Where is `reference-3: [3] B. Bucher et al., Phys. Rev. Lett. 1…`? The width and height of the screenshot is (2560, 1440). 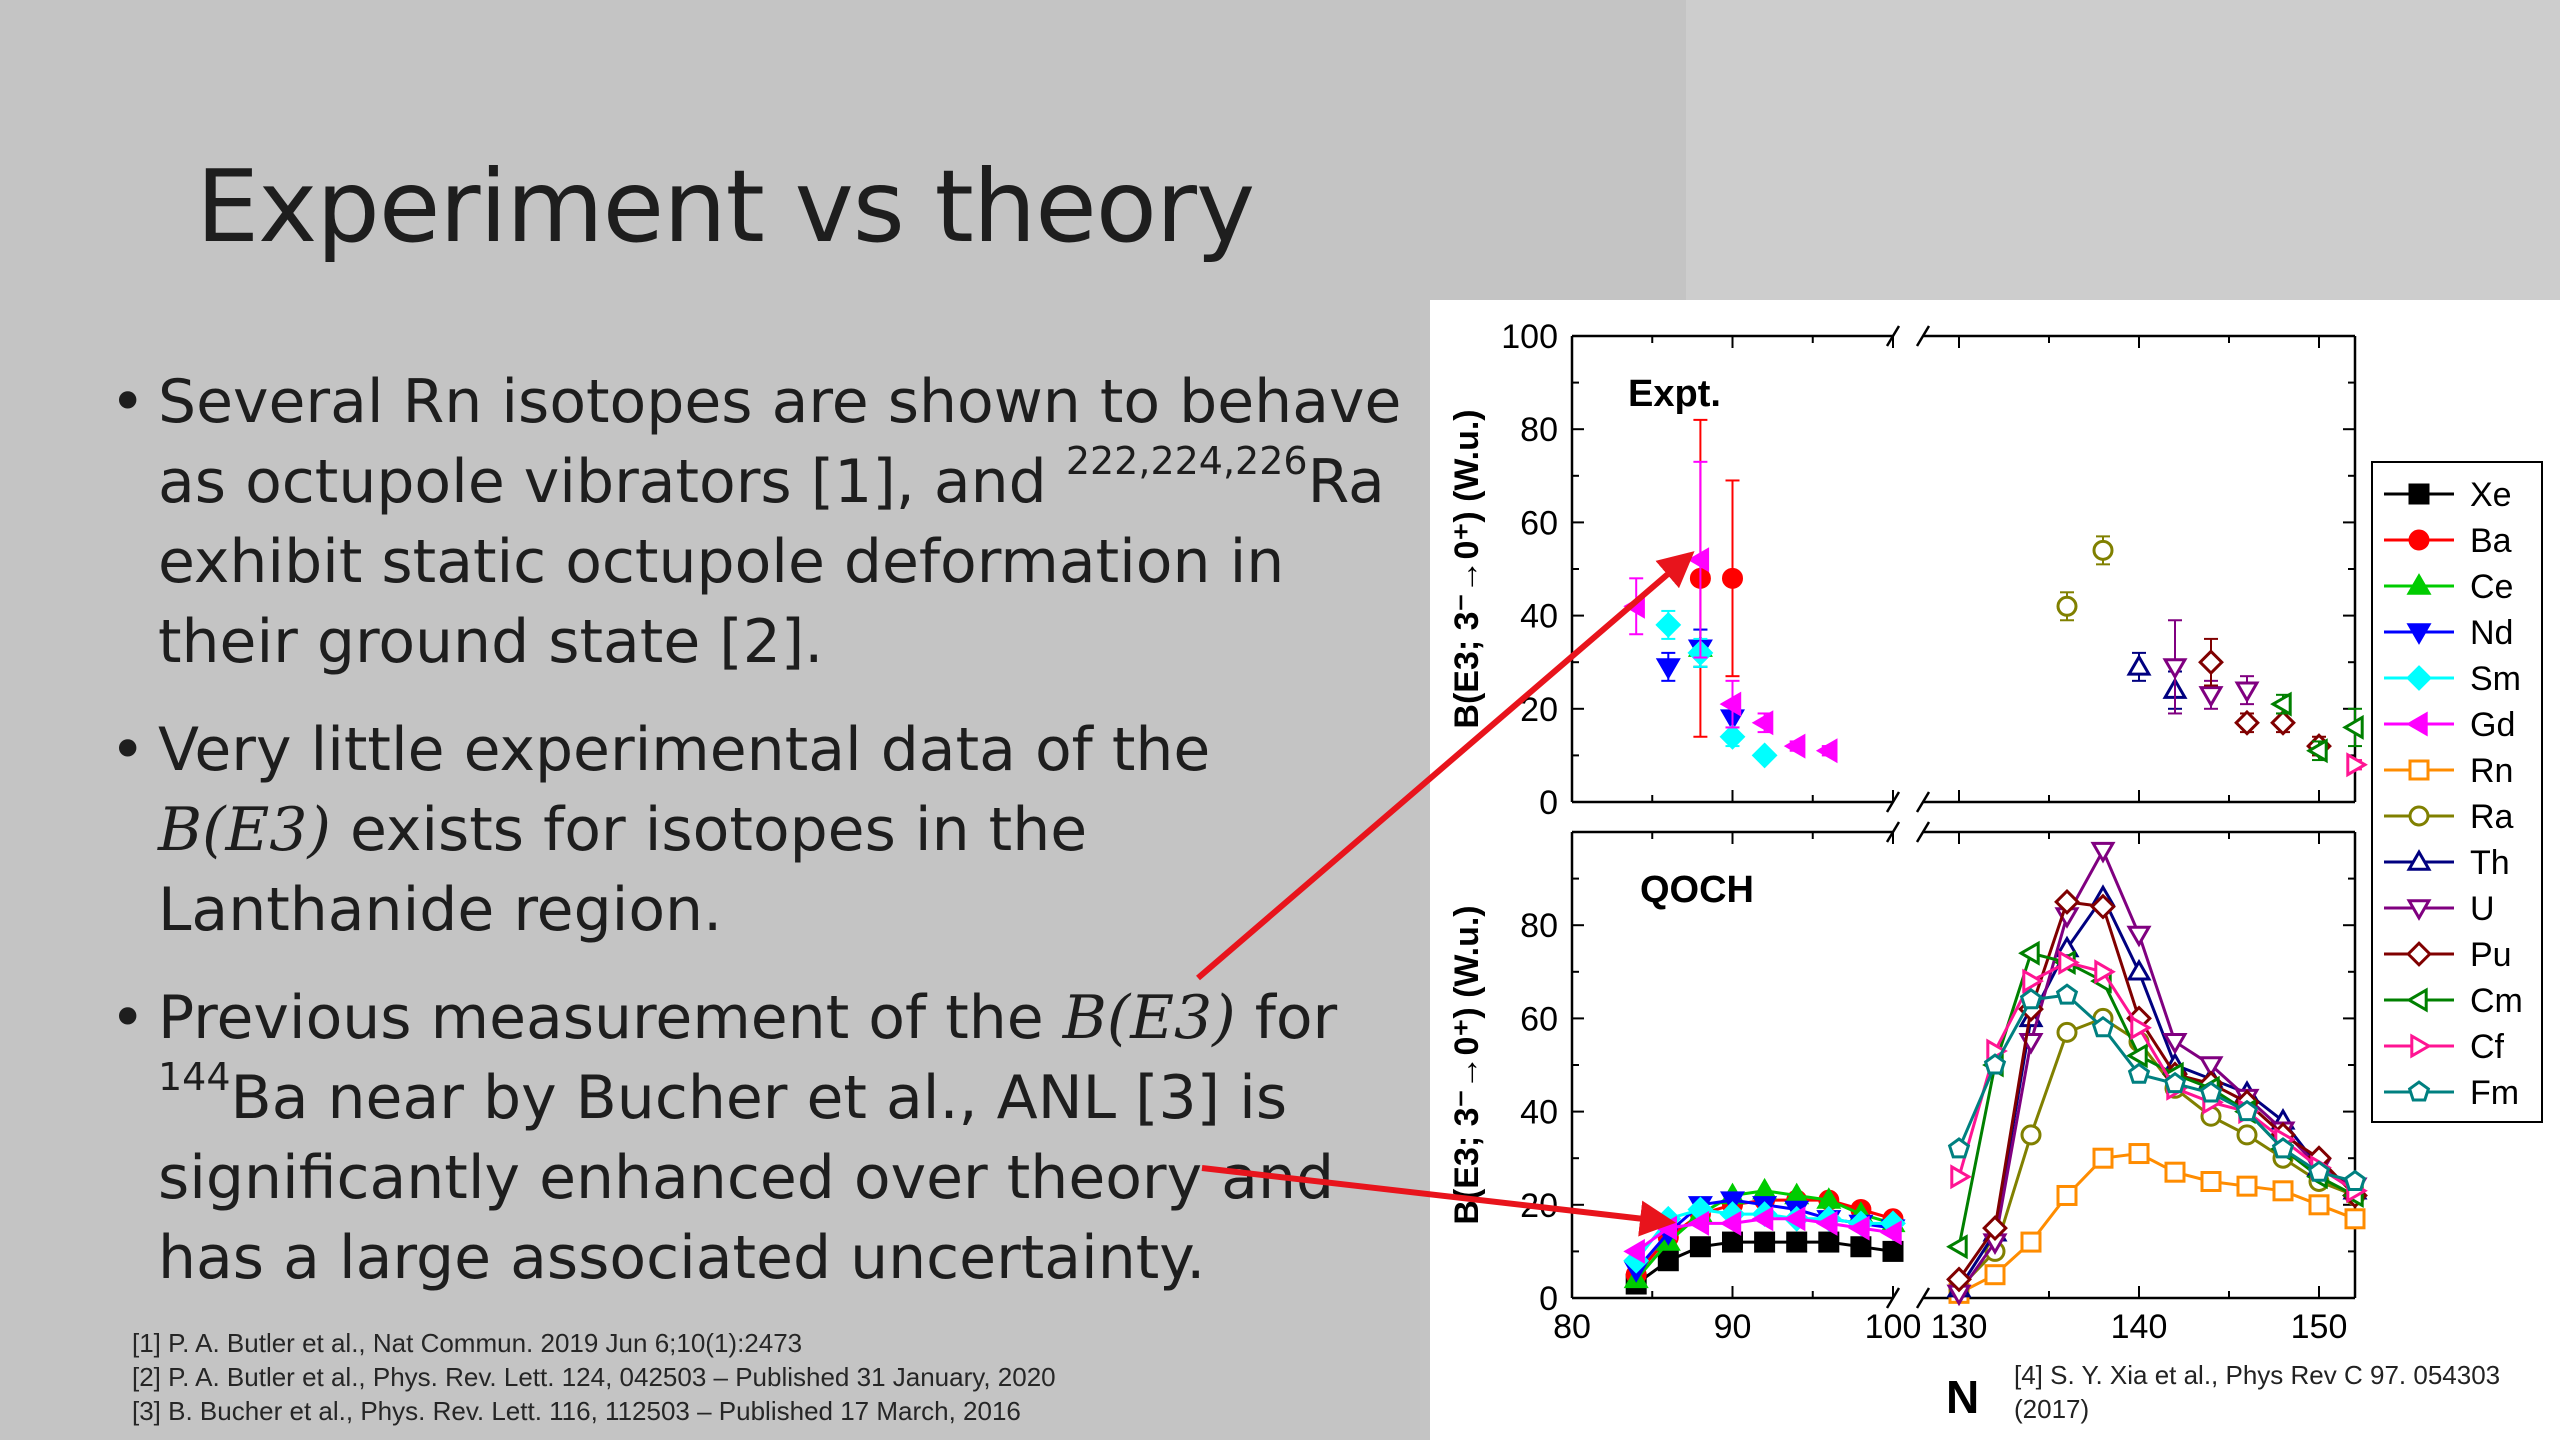 reference-3: [3] B. Bucher et al., Phys. Rev. Lett. 1… is located at coordinates (576, 1411).